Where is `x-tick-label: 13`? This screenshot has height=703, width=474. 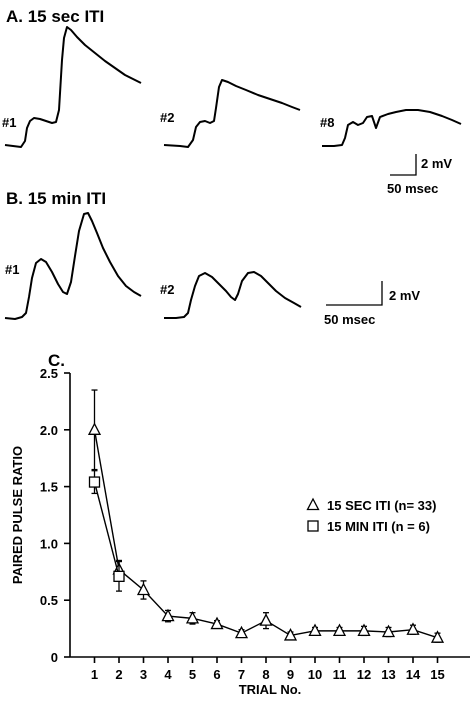 x-tick-label: 13 is located at coordinates (388, 674).